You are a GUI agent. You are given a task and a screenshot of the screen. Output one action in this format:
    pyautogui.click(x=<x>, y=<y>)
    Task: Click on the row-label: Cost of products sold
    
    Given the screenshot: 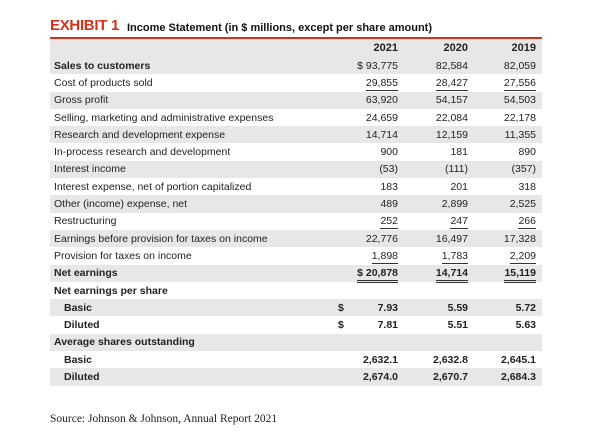 What is the action you would take?
    pyautogui.click(x=103, y=82)
    